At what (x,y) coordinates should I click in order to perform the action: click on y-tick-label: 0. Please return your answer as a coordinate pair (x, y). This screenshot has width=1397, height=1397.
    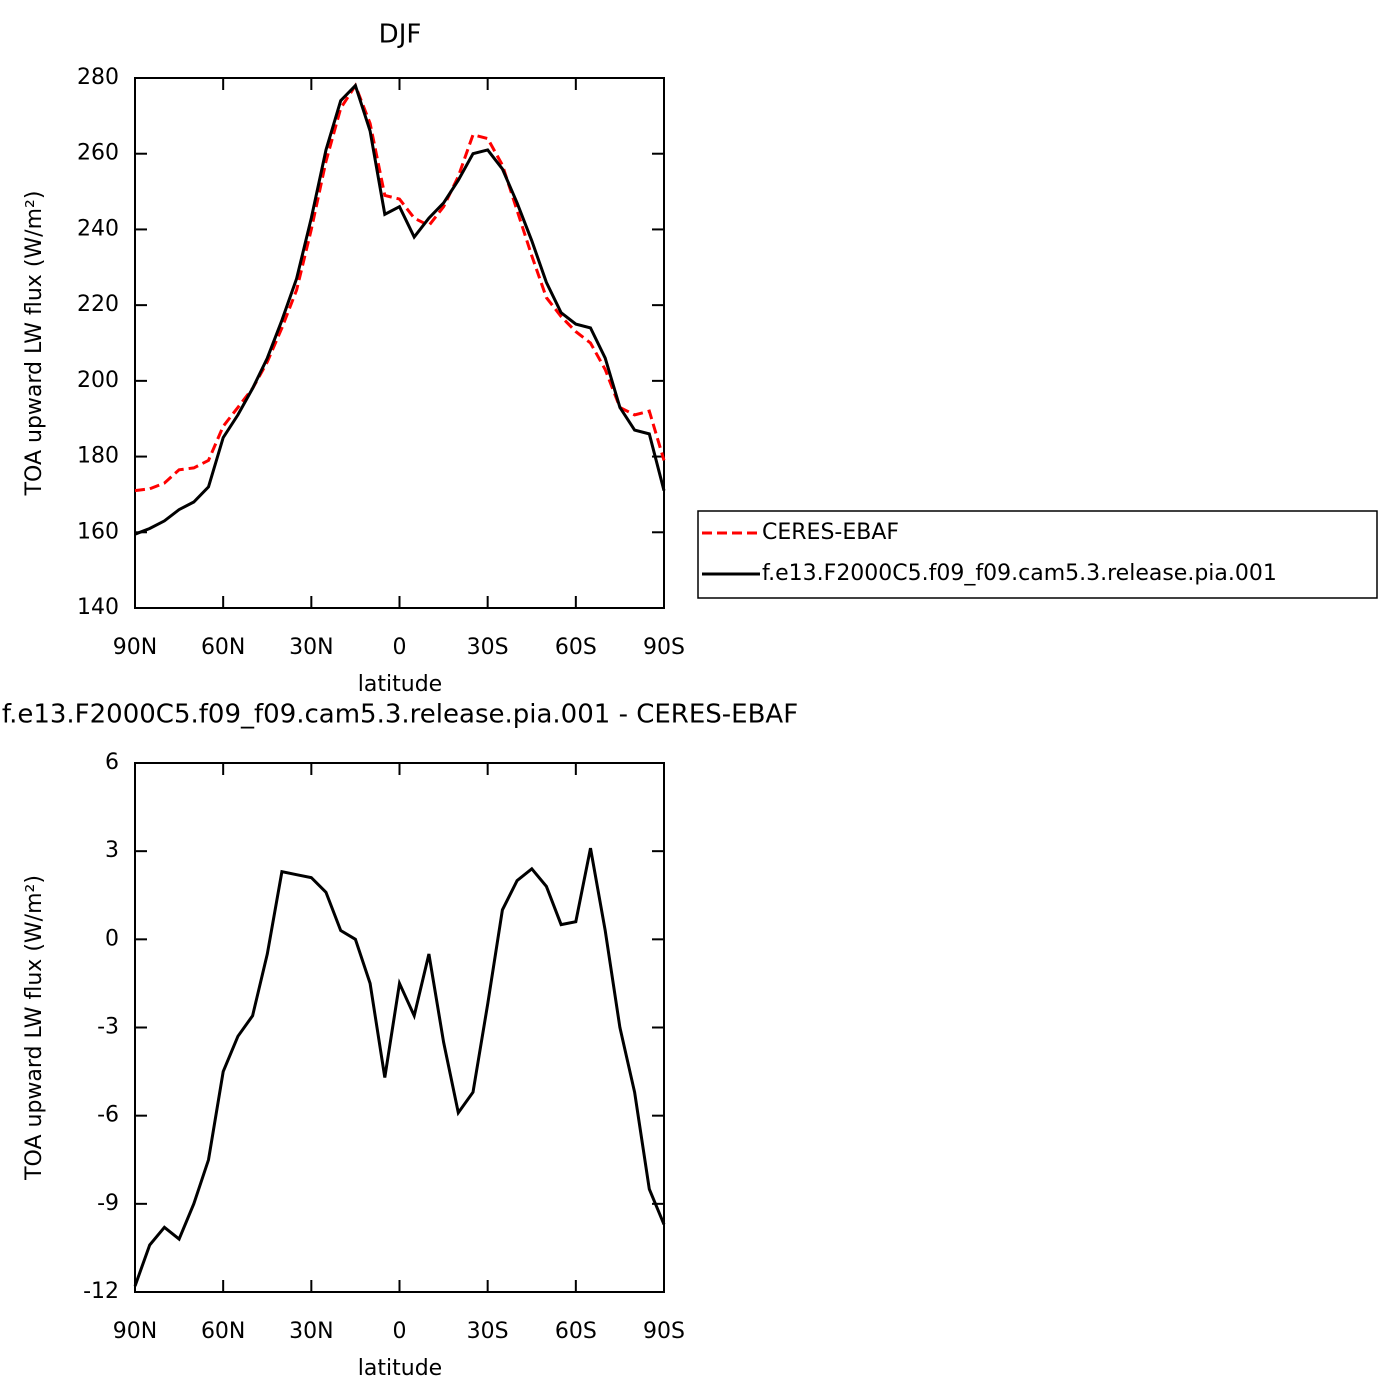
    Looking at the image, I should click on (112, 938).